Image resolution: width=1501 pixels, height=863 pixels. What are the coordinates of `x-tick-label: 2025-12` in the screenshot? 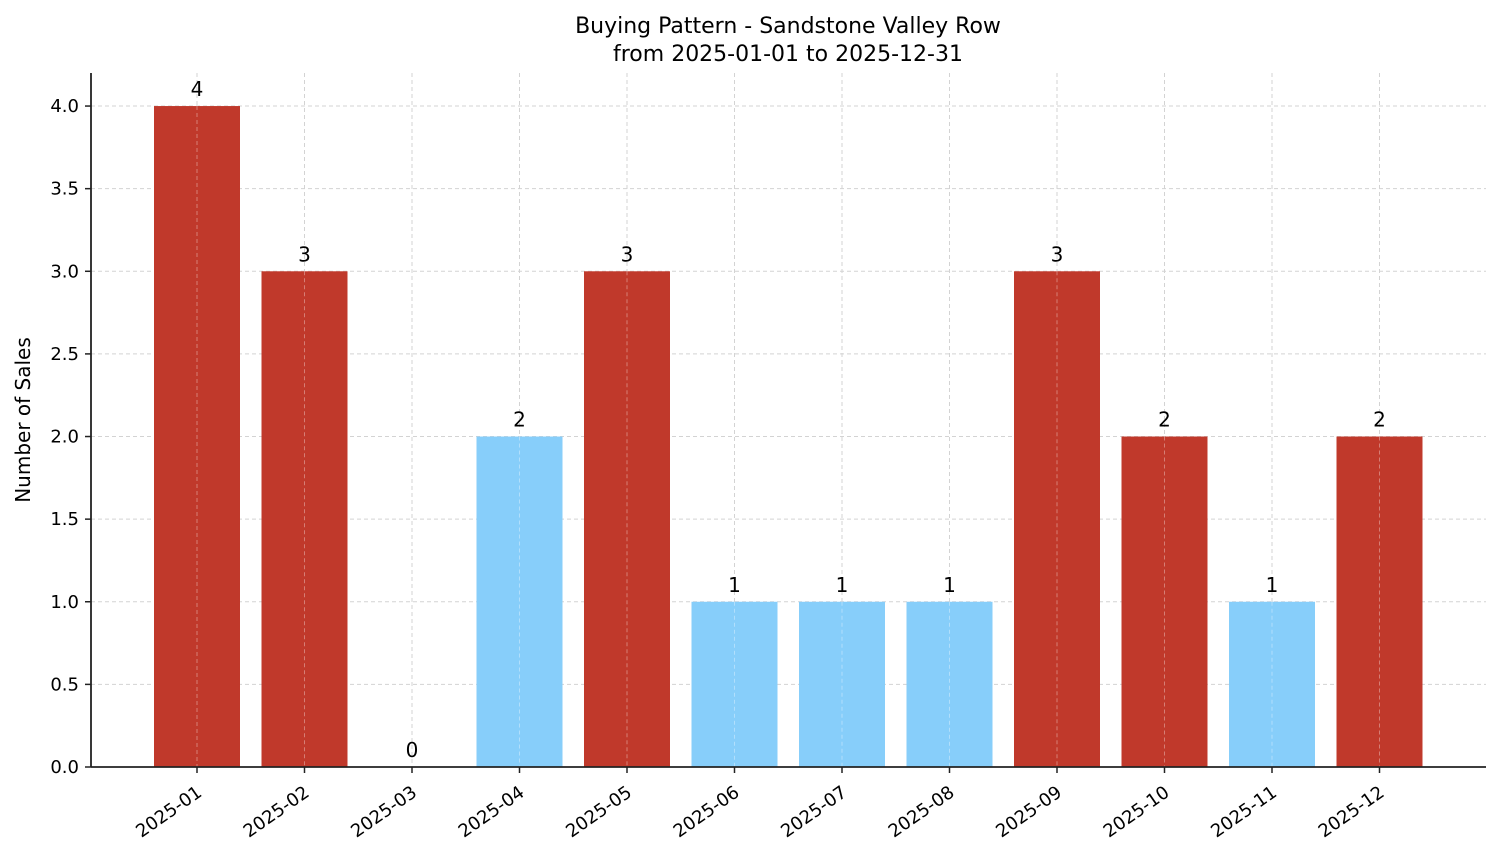 It's located at (1352, 812).